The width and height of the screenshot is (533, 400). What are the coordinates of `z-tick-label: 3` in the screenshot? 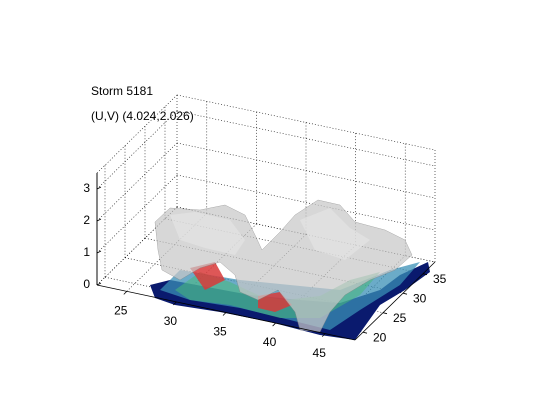 It's located at (86, 188).